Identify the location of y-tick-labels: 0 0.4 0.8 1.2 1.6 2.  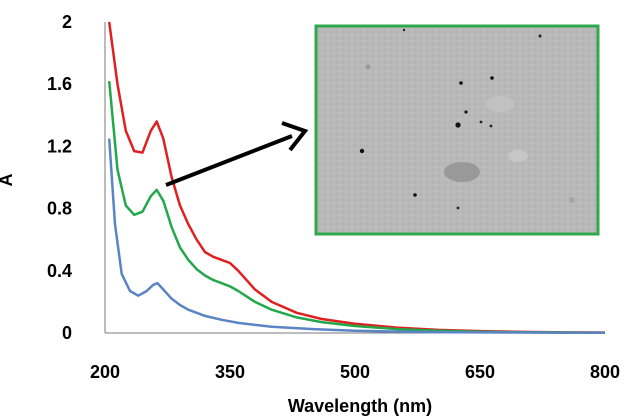
(59, 177).